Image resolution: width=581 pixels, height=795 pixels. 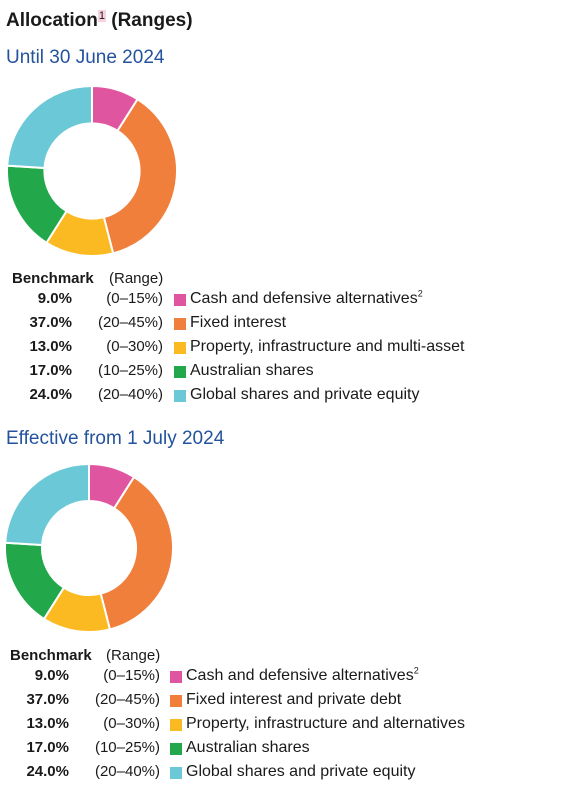 I want to click on legend-label-text: Fixed interest, so click(x=238, y=322).